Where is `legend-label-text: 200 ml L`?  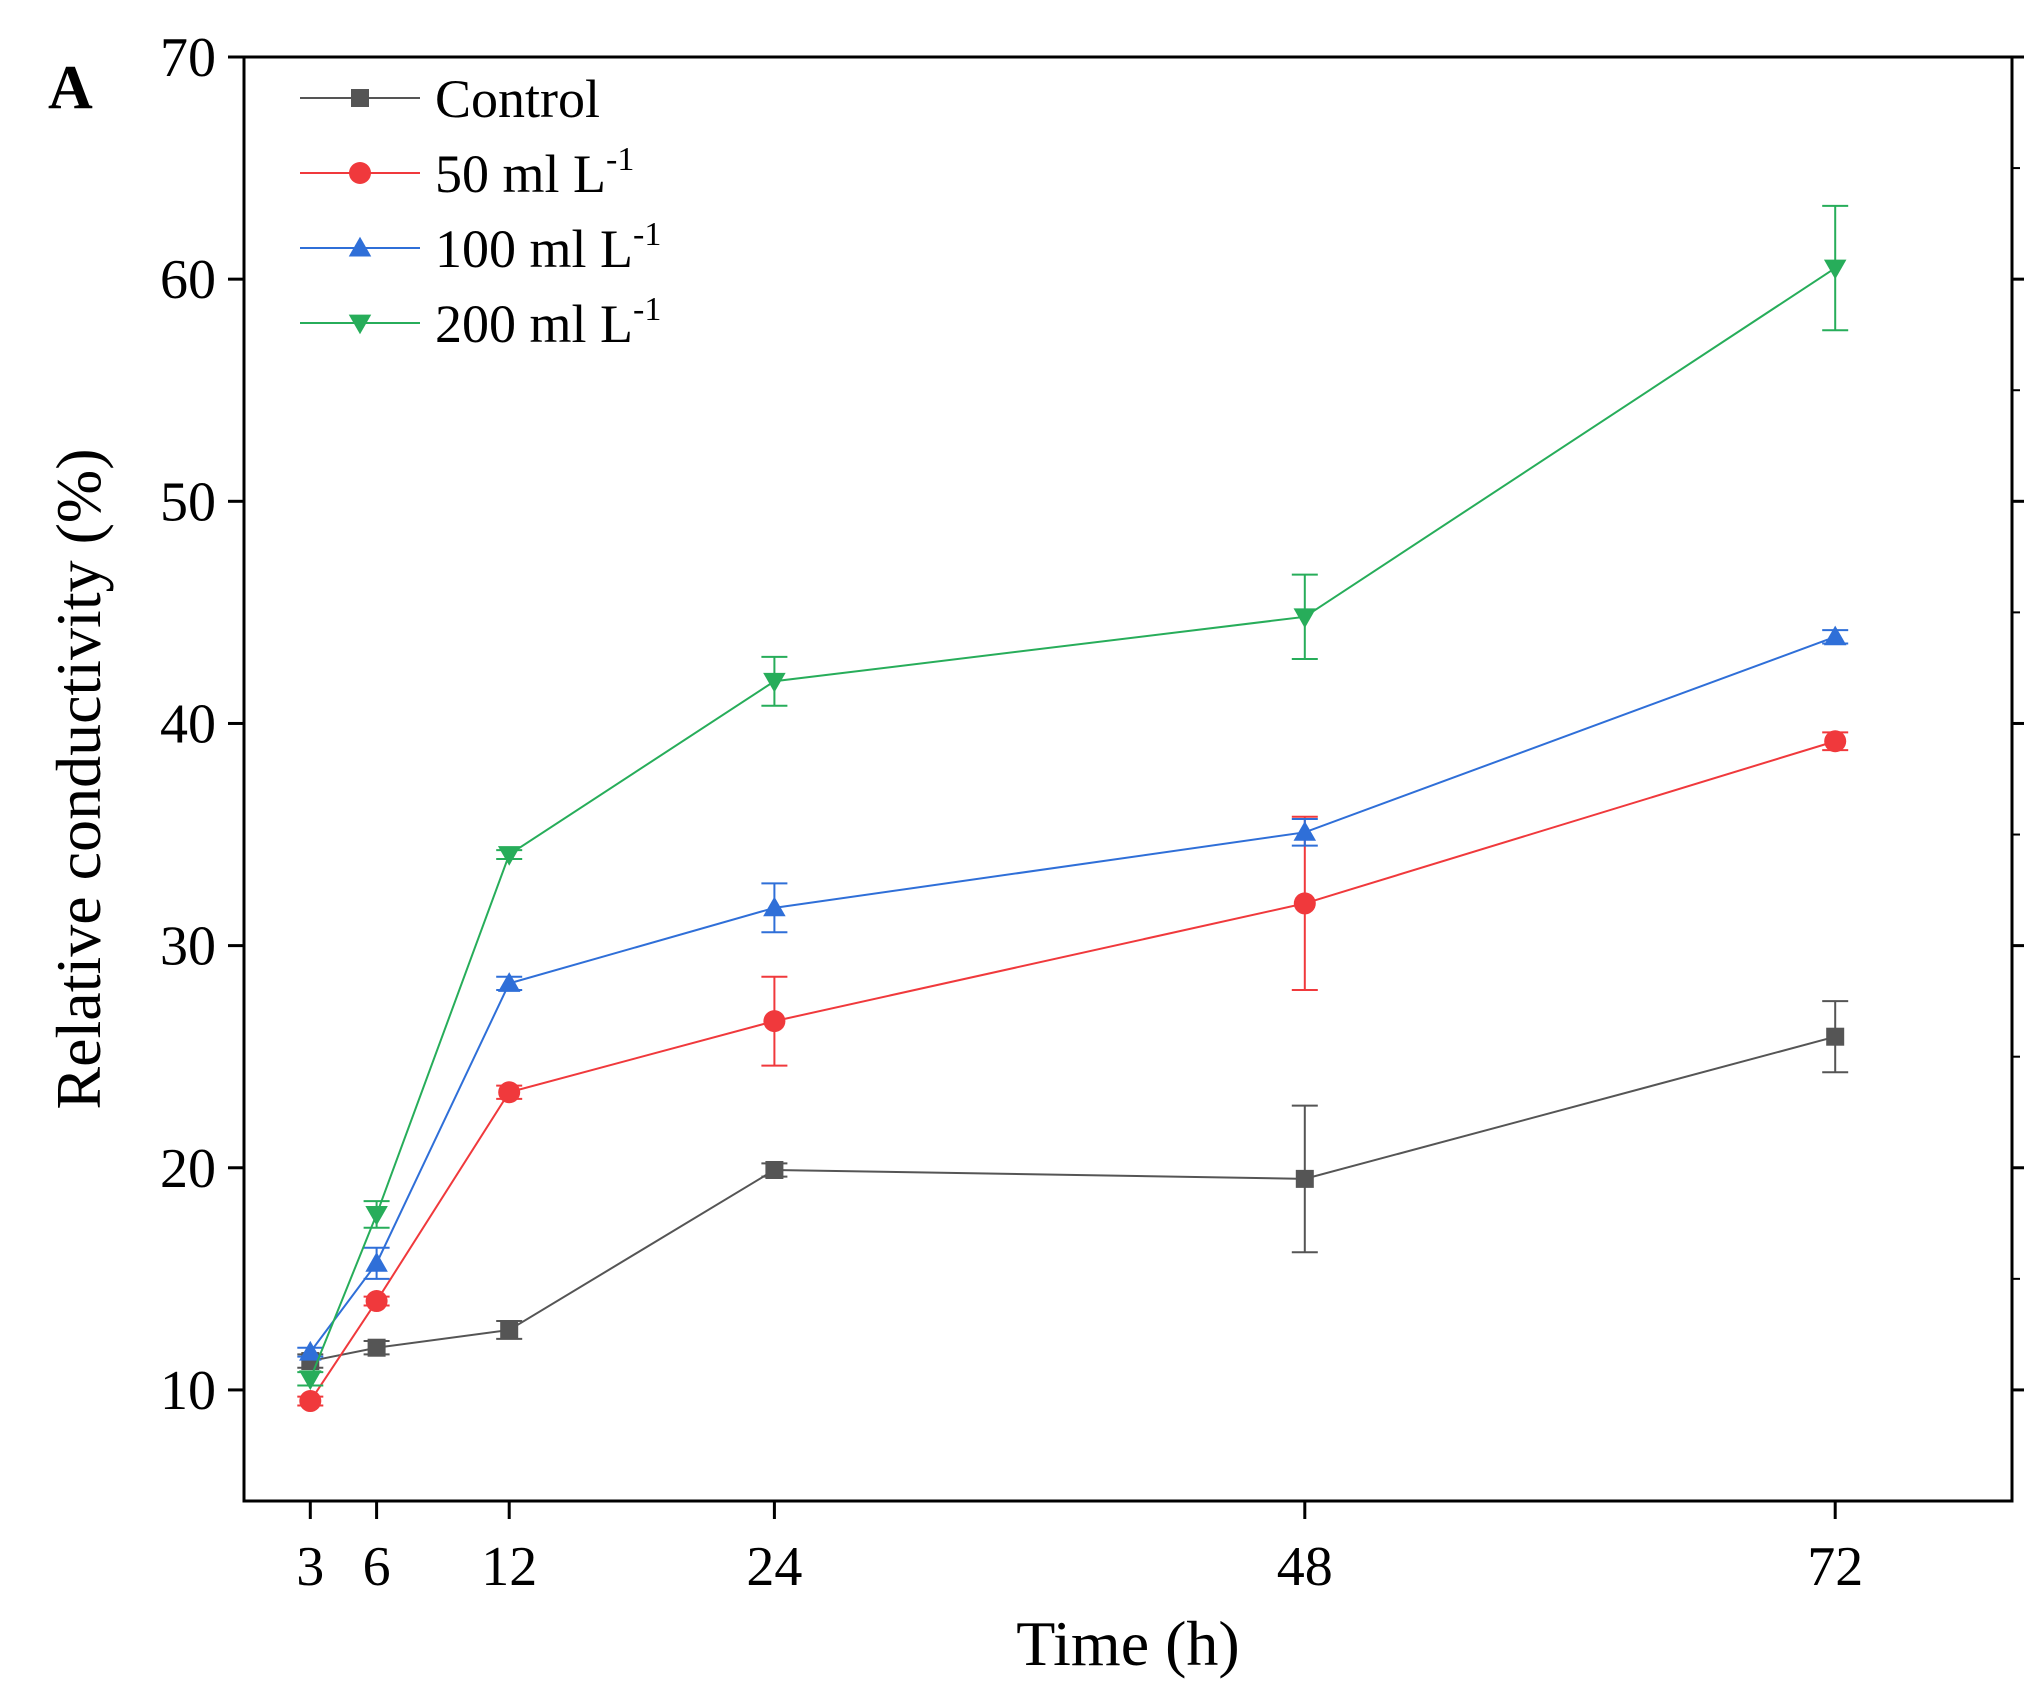
legend-label-text: 200 ml L is located at coordinates (534, 324).